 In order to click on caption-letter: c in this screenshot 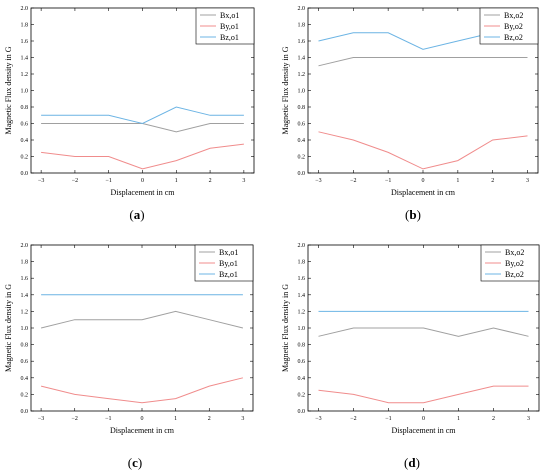, I will do `click(135, 462)`.